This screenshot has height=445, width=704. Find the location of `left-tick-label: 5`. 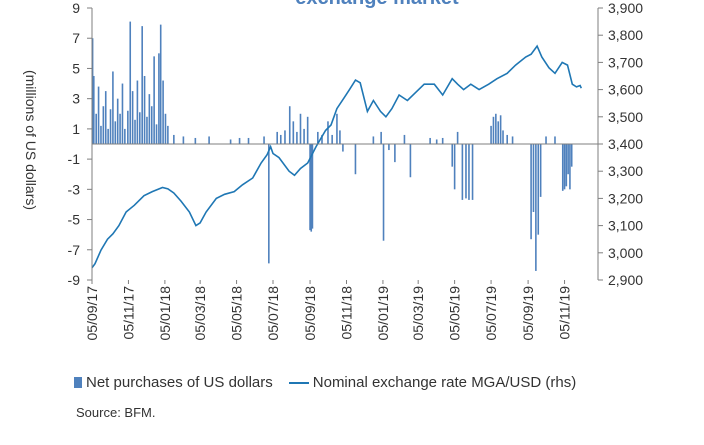

left-tick-label: 5 is located at coordinates (76, 68).